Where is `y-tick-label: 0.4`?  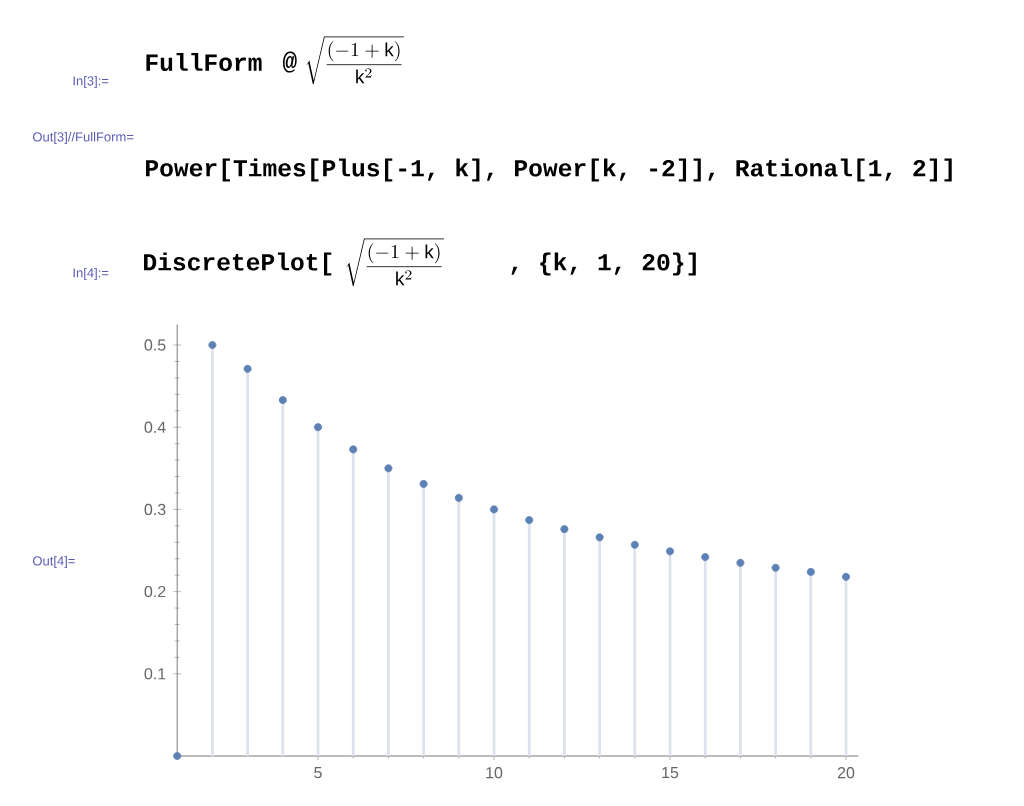
y-tick-label: 0.4 is located at coordinates (155, 427).